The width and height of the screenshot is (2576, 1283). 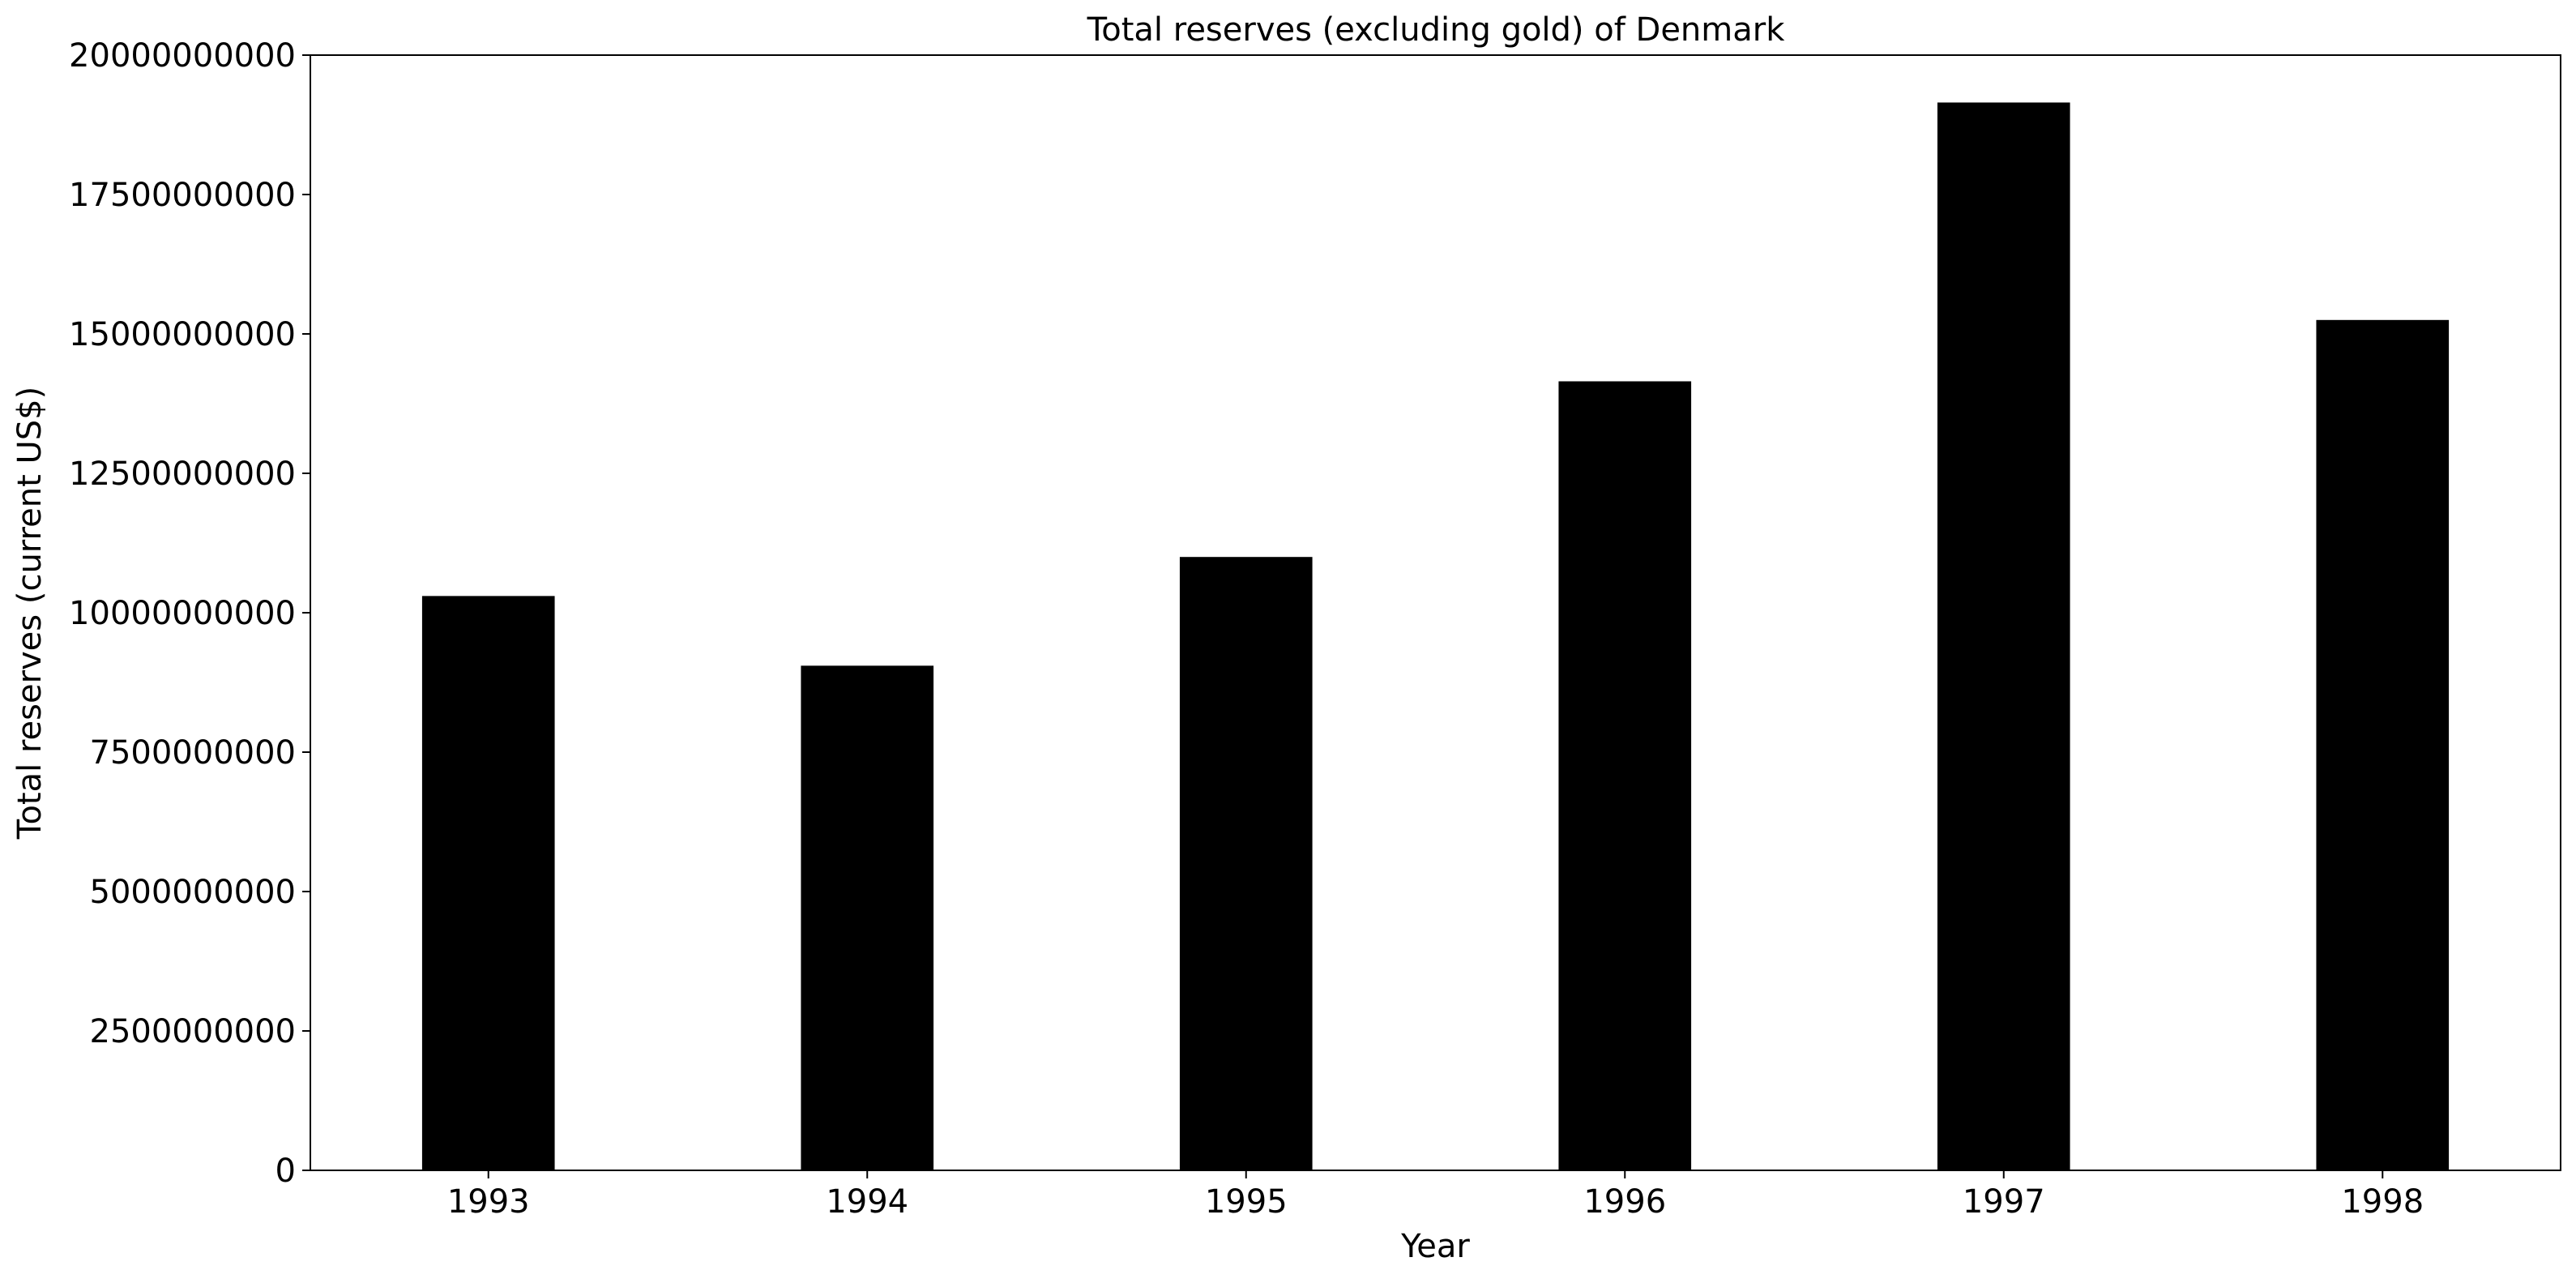 What do you see at coordinates (193, 753) in the screenshot?
I see `y-tick-label: 7500000000` at bounding box center [193, 753].